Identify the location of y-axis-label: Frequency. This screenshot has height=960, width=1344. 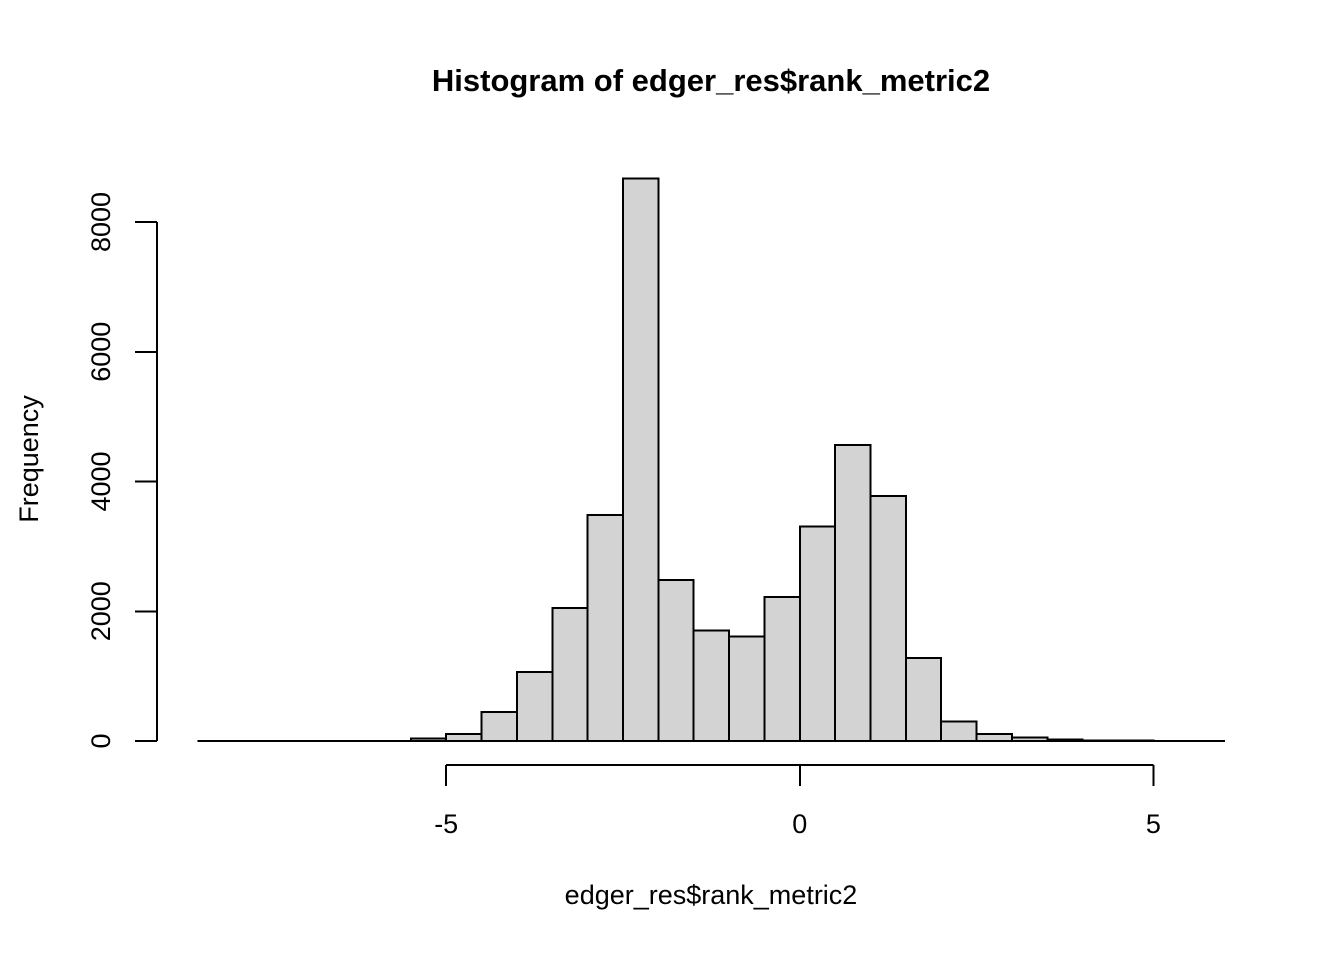
(29, 459).